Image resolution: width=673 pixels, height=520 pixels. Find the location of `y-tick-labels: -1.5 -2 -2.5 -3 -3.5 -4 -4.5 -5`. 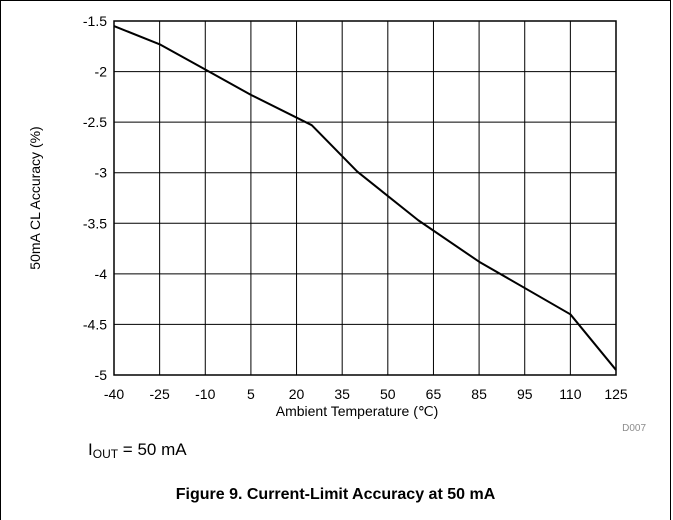

y-tick-labels: -1.5 -2 -2.5 -3 -3.5 -4 -4.5 -5 is located at coordinates (95, 198).